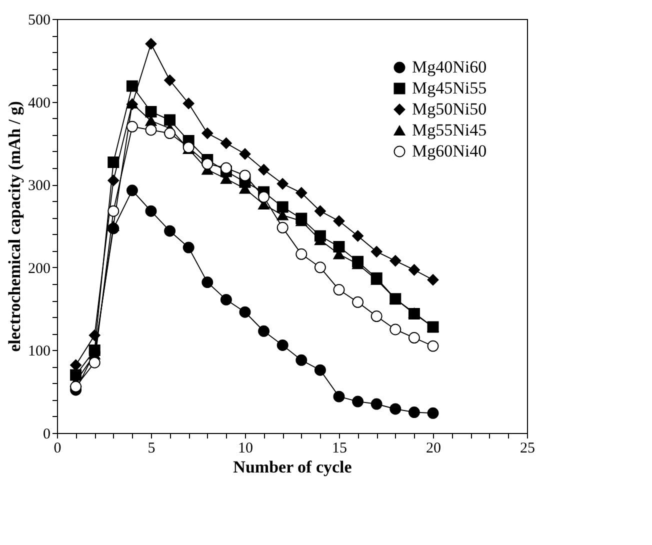  I want to click on y-tick-label: 200, so click(39, 268).